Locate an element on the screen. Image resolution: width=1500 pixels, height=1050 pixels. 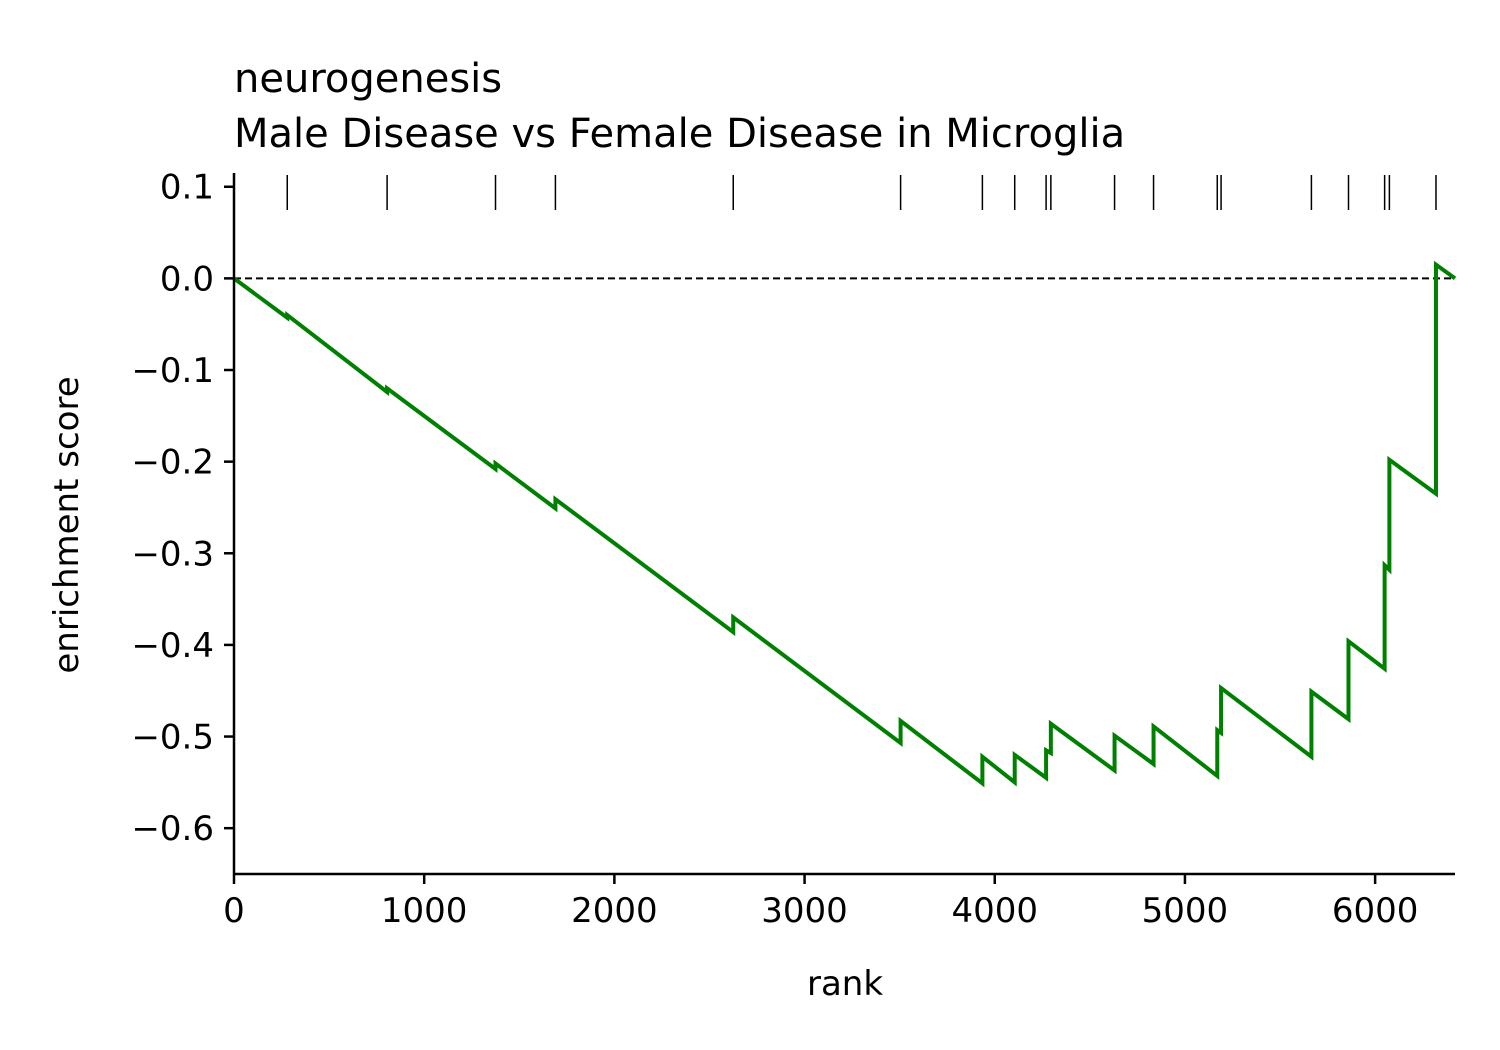
gene-hit-markers is located at coordinates (861, 192).